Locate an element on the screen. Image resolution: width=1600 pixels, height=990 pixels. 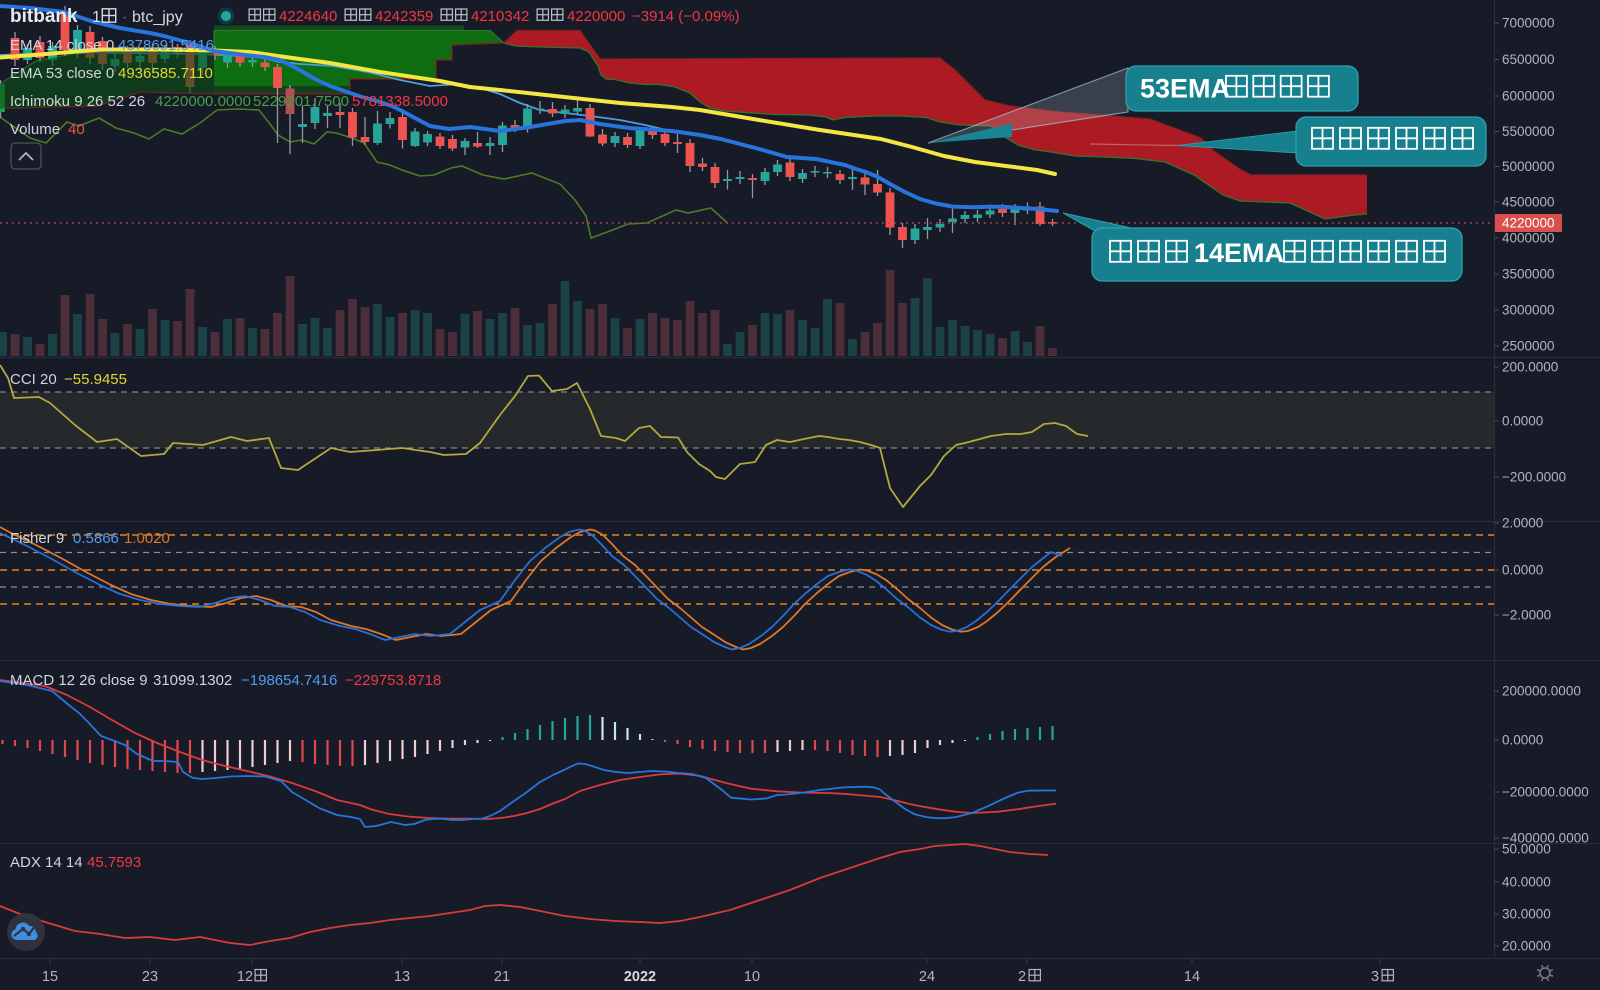
svg-text: 20.0000 is located at coordinates (1526, 946).